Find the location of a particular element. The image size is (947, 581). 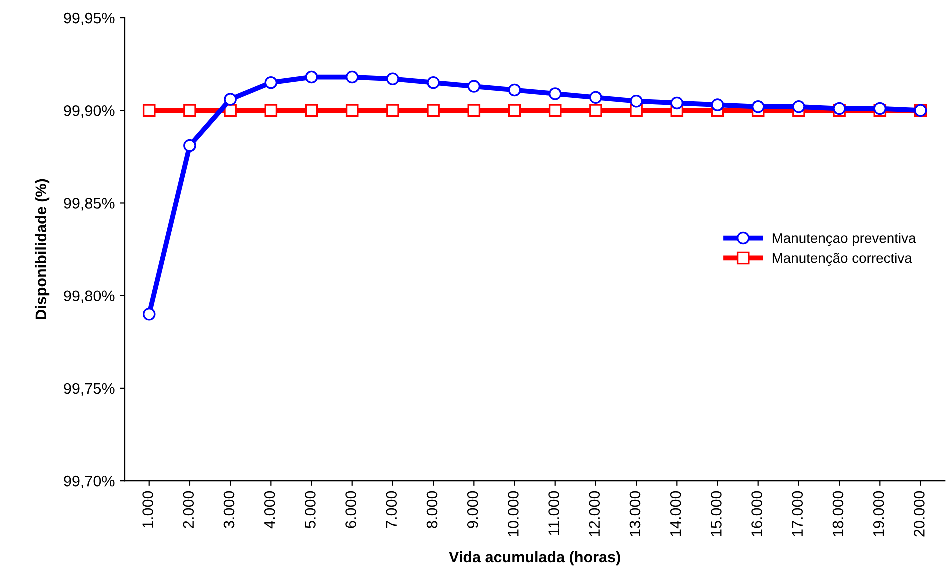

x-tick-label: 10.000 is located at coordinates (513, 513).